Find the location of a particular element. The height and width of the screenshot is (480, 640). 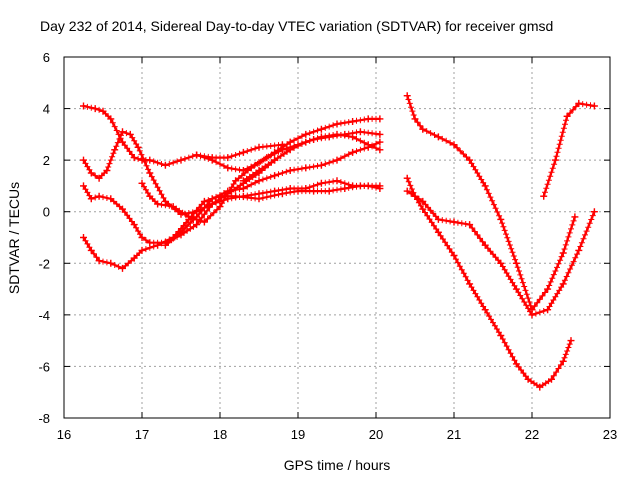

series-trace-f is located at coordinates (272, 193).